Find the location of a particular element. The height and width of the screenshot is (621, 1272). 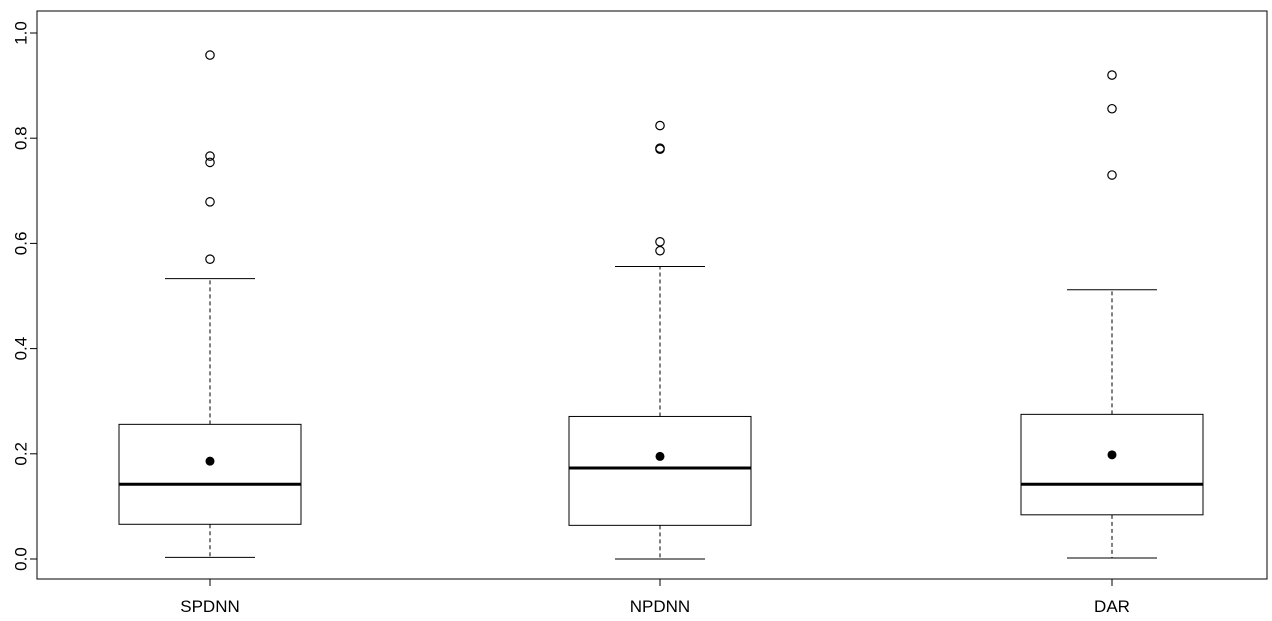

y-tick-label: 0.0 is located at coordinates (20, 559).